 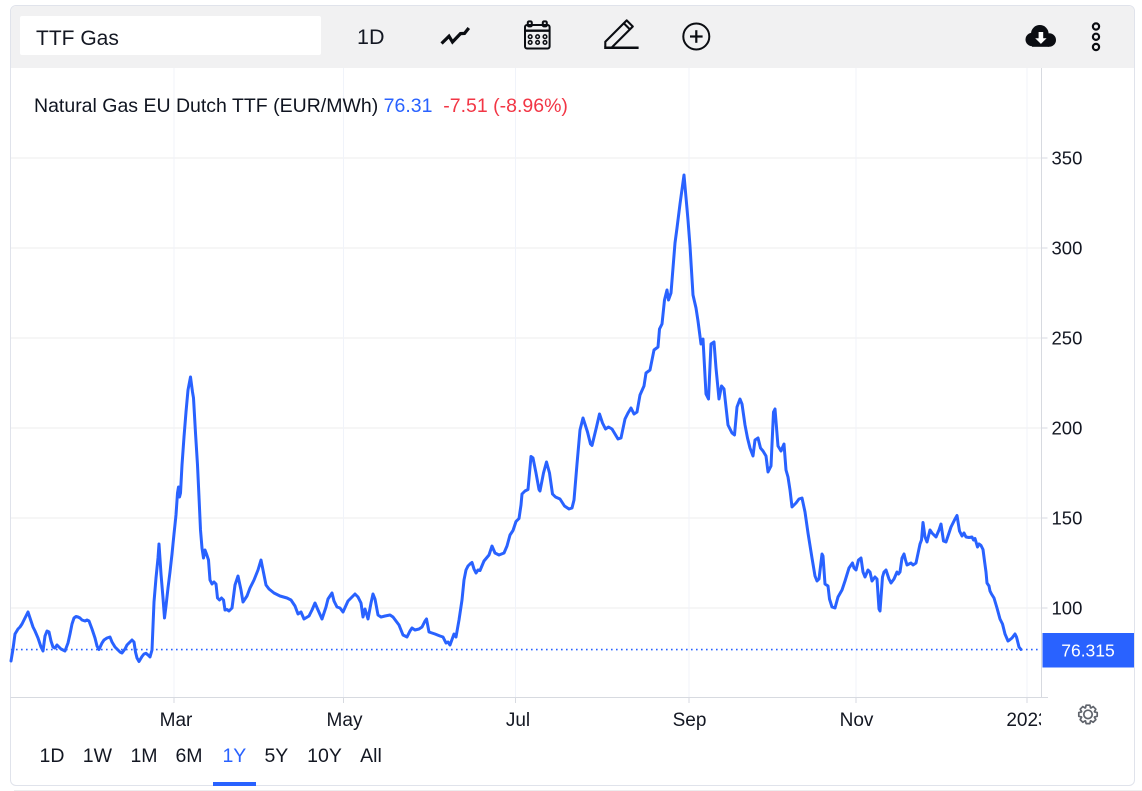 I want to click on svg-text: Nov, so click(x=857, y=720).